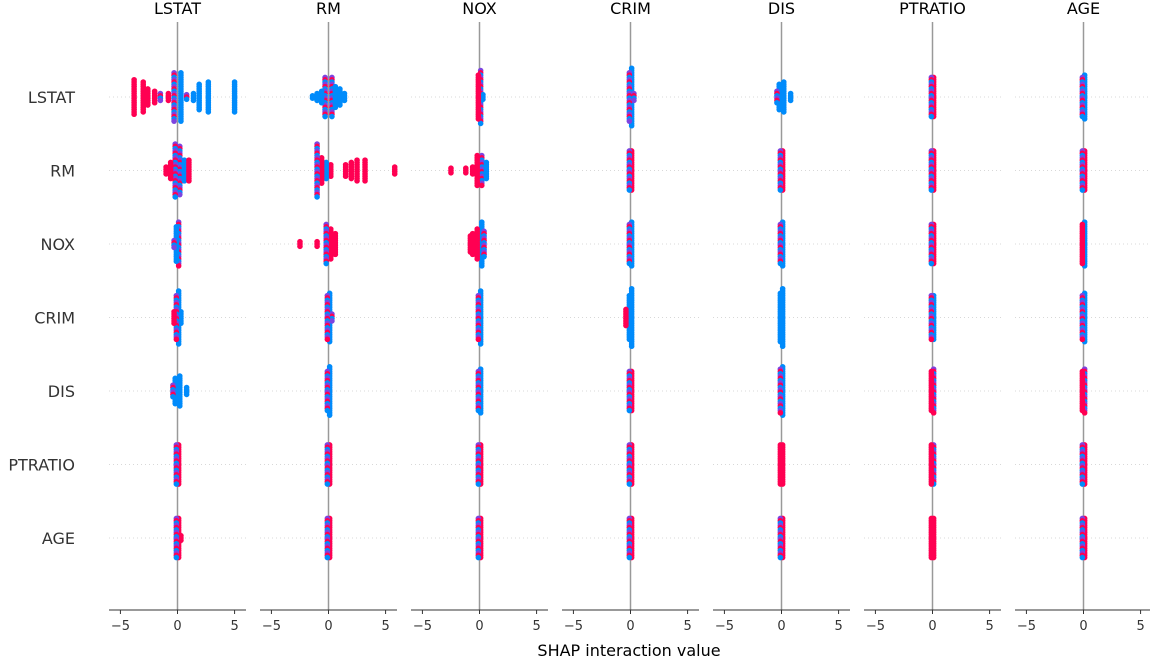 This screenshot has height=664, width=1150. Describe the element at coordinates (58, 244) in the screenshot. I see `row-label-nox: NOX` at that location.